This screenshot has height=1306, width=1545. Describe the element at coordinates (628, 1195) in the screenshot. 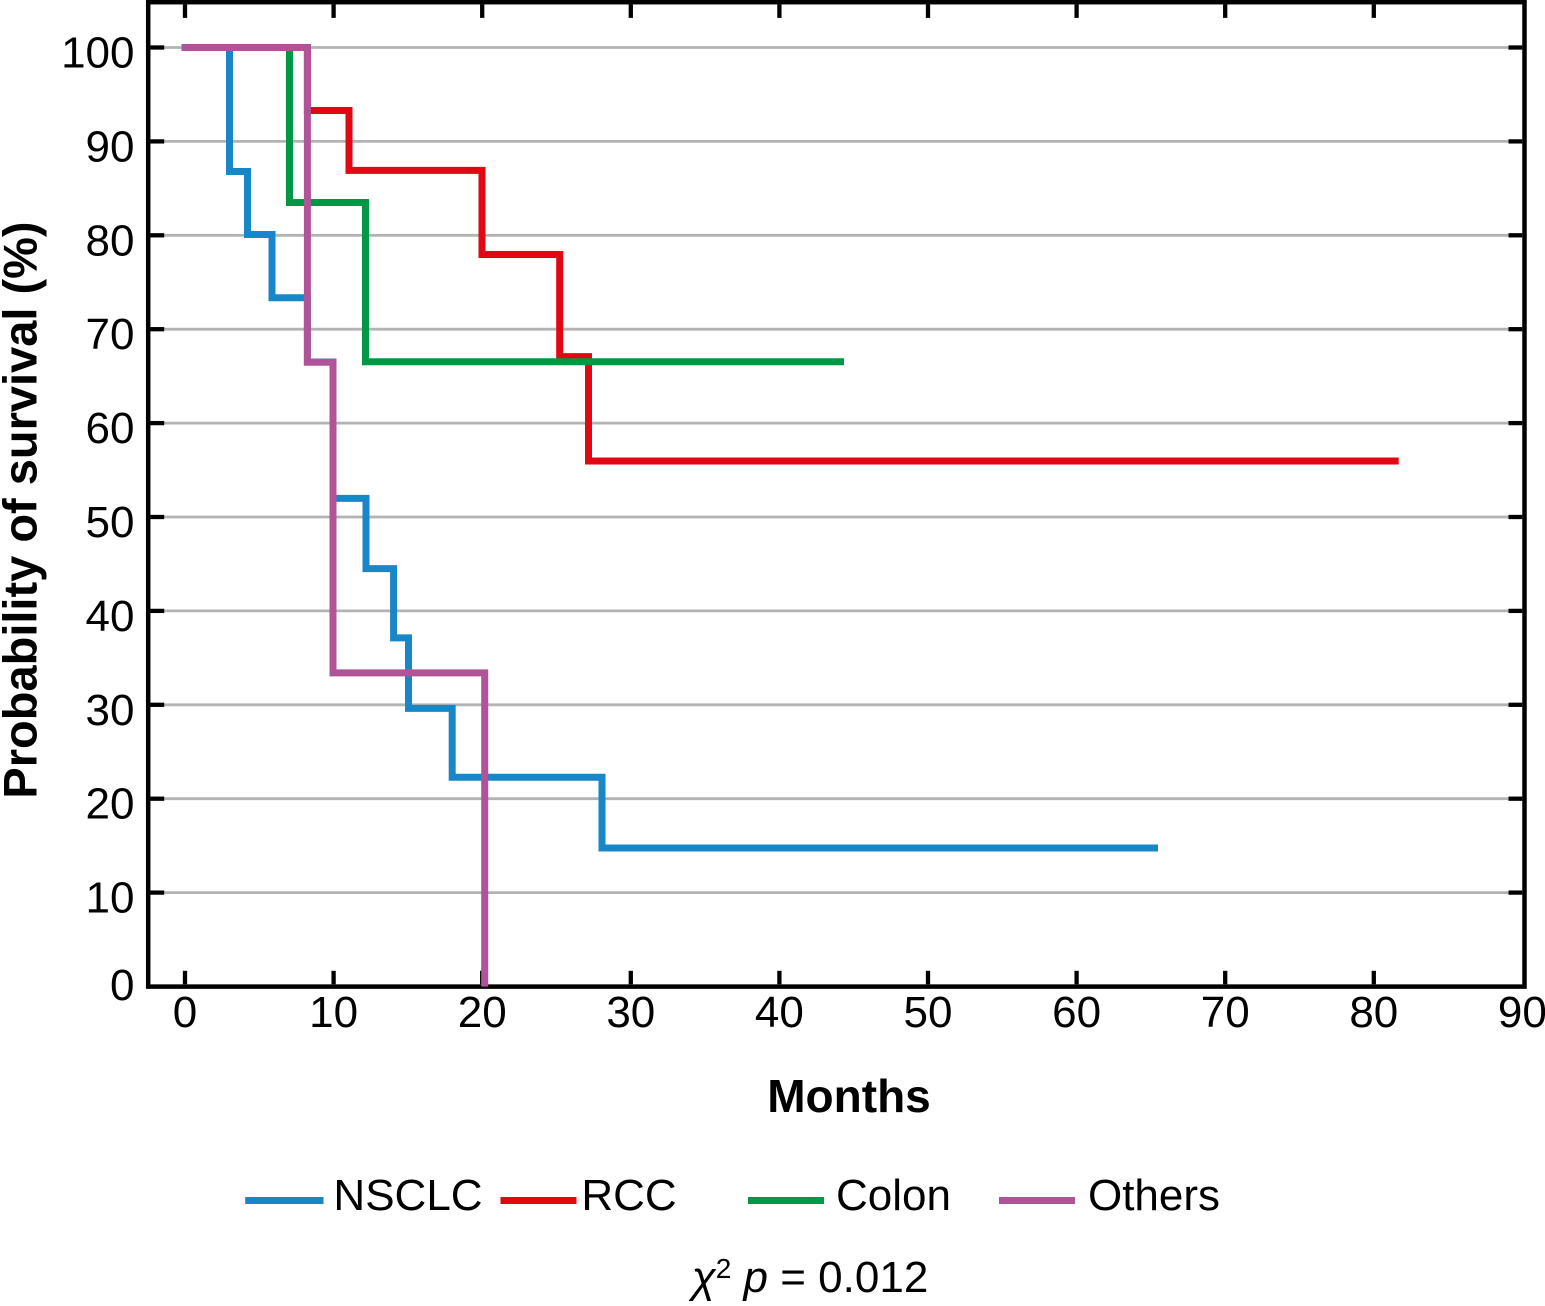

I see `svg-text: RCC` at that location.